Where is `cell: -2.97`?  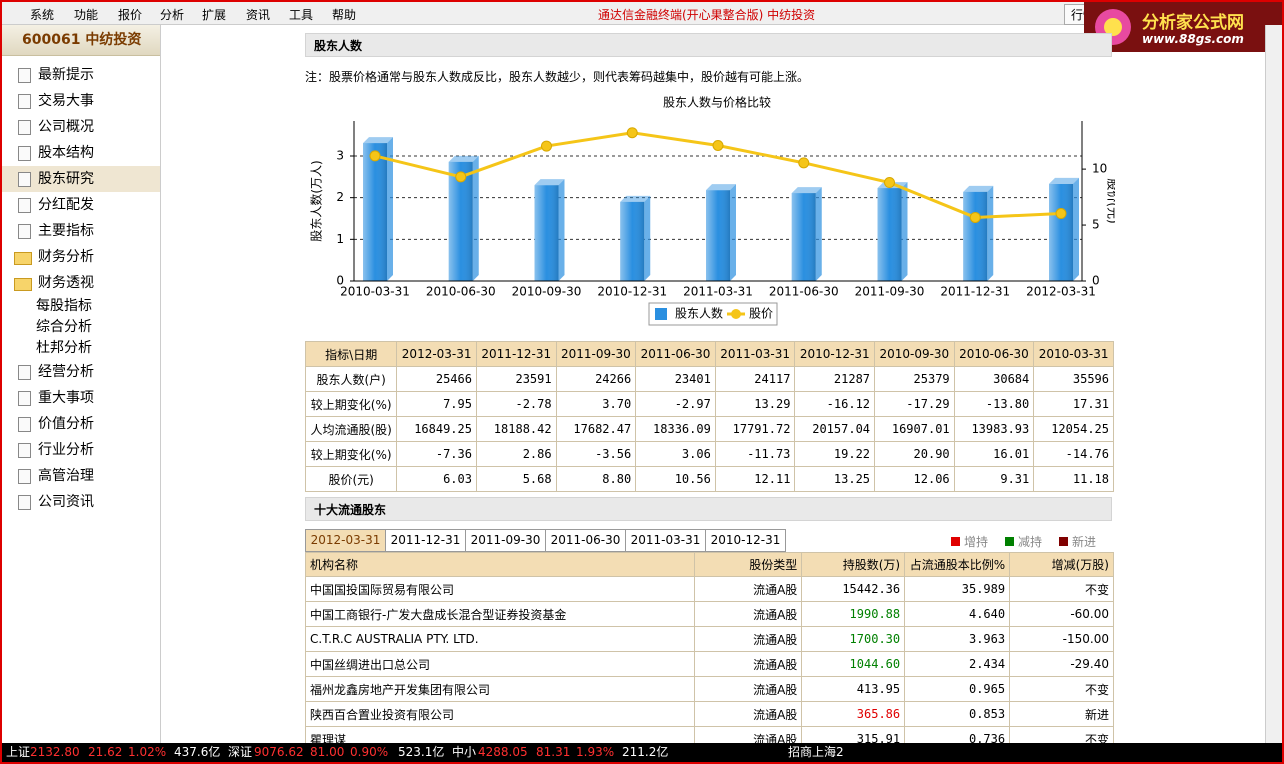
cell: -2.97 is located at coordinates (675, 404).